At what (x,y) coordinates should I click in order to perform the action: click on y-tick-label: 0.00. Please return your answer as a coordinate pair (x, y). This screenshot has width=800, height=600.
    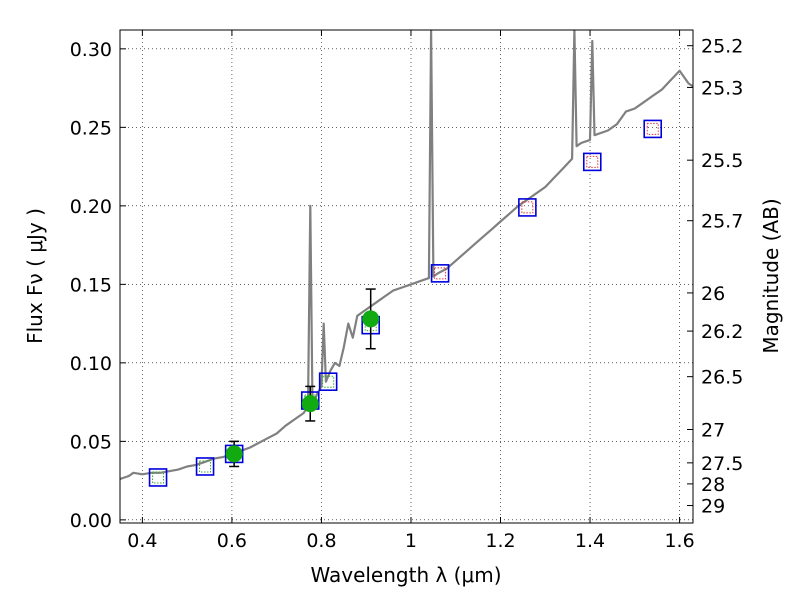
    Looking at the image, I should click on (91, 521).